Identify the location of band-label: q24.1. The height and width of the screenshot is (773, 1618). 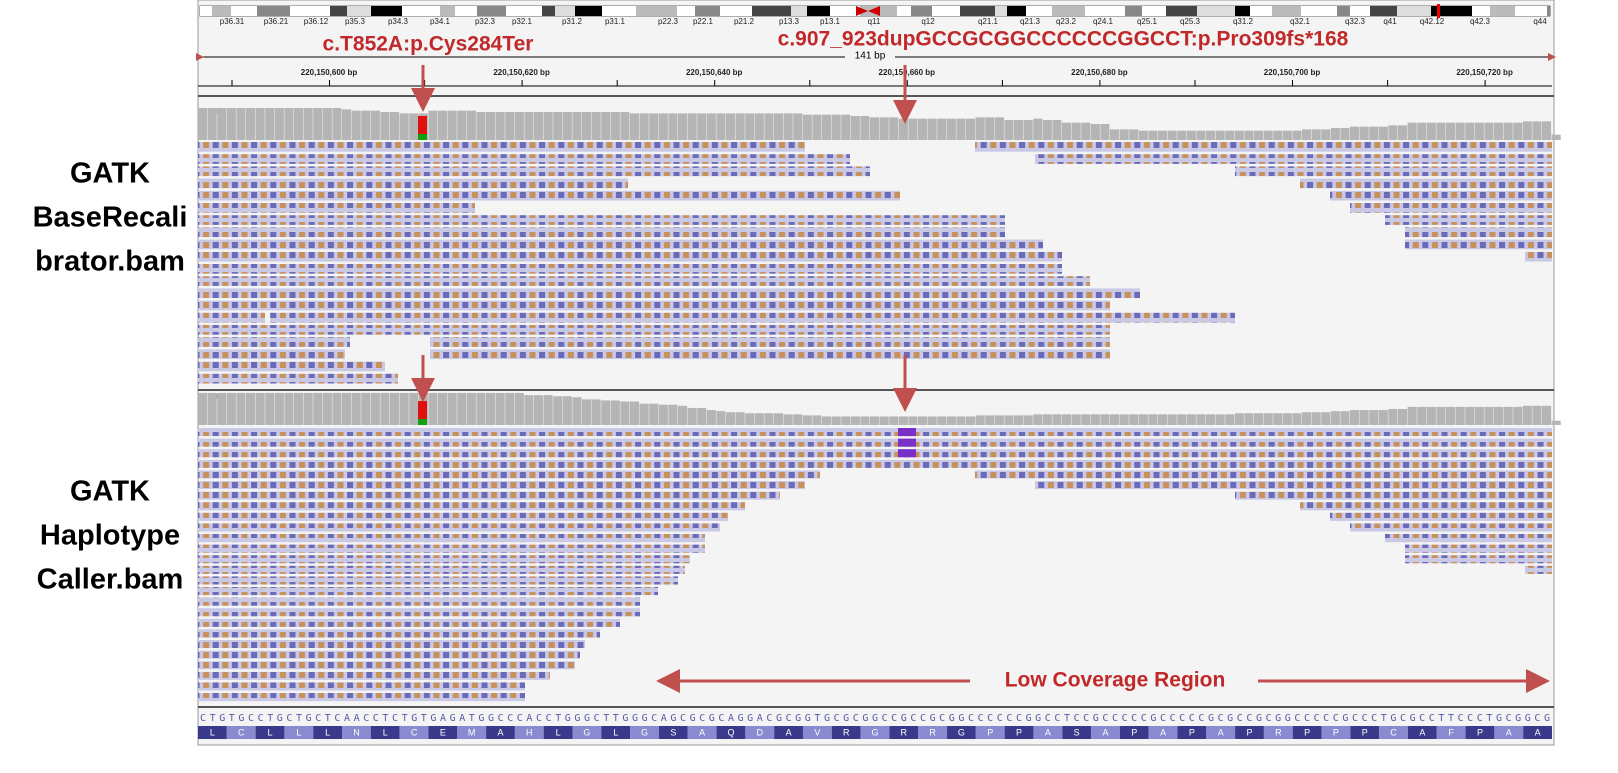
(1103, 21).